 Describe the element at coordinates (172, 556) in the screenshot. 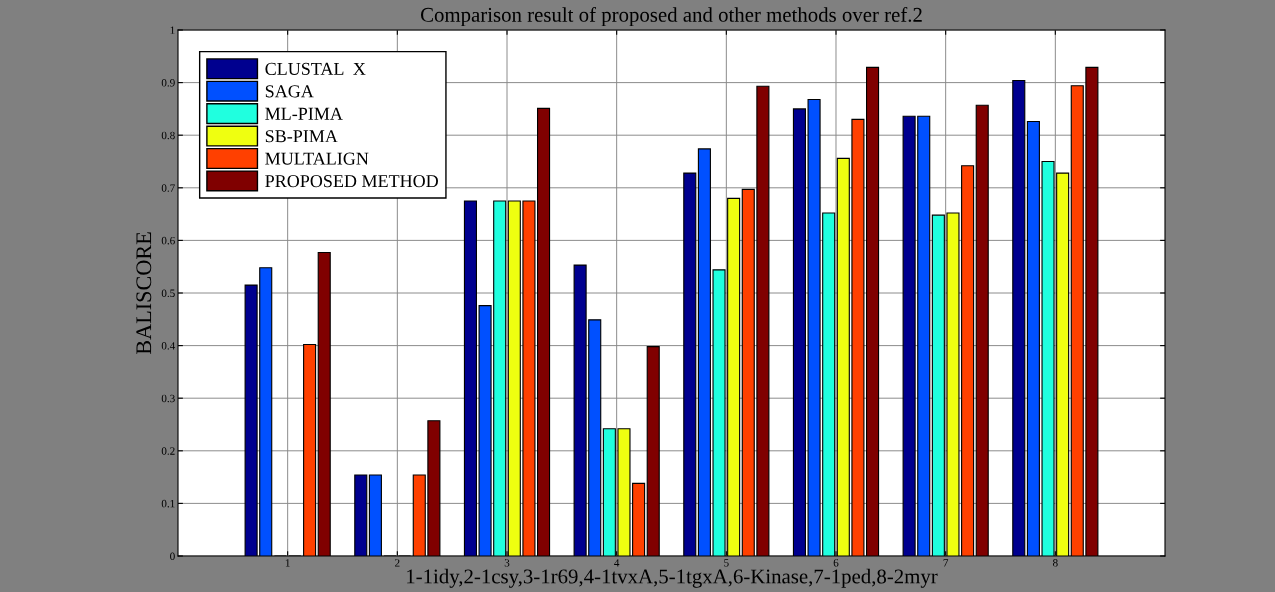

I see `y-tick-label: 0` at that location.